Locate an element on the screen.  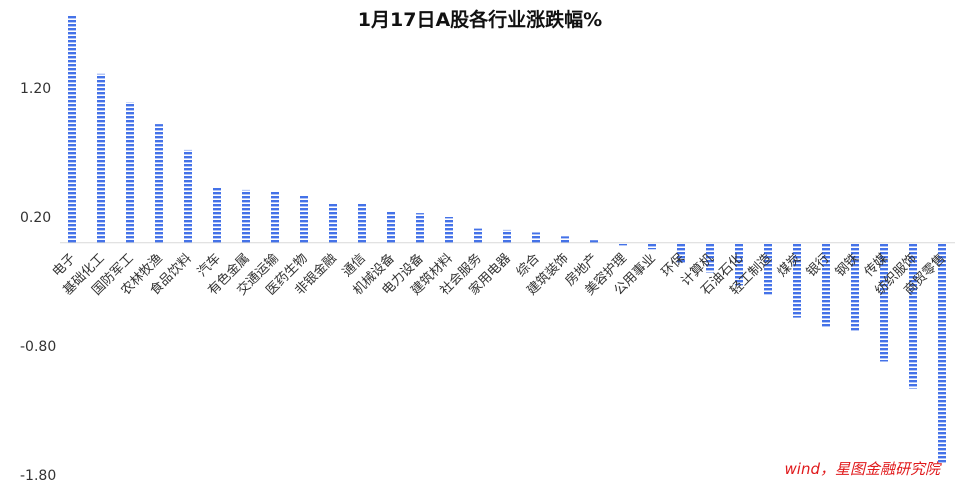
source-note: wind，星图金融研究院 is located at coordinates (863, 469).